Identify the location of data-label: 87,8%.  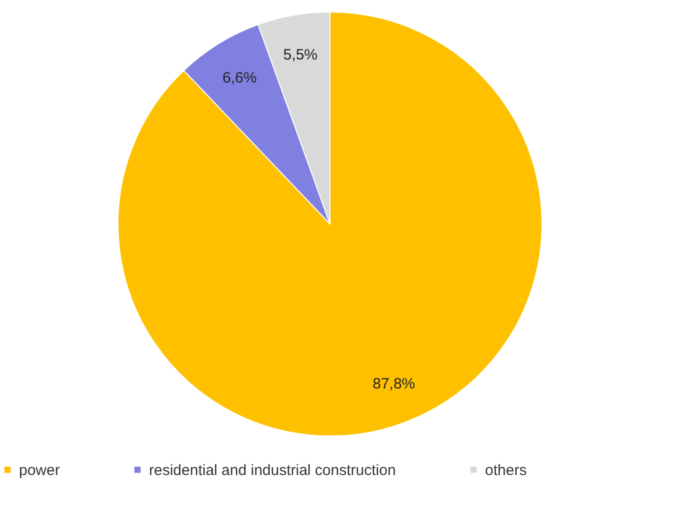
(394, 384).